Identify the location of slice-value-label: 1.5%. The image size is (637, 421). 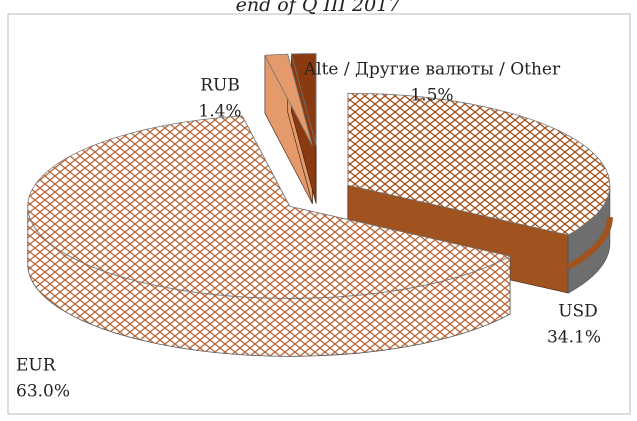
(431, 96).